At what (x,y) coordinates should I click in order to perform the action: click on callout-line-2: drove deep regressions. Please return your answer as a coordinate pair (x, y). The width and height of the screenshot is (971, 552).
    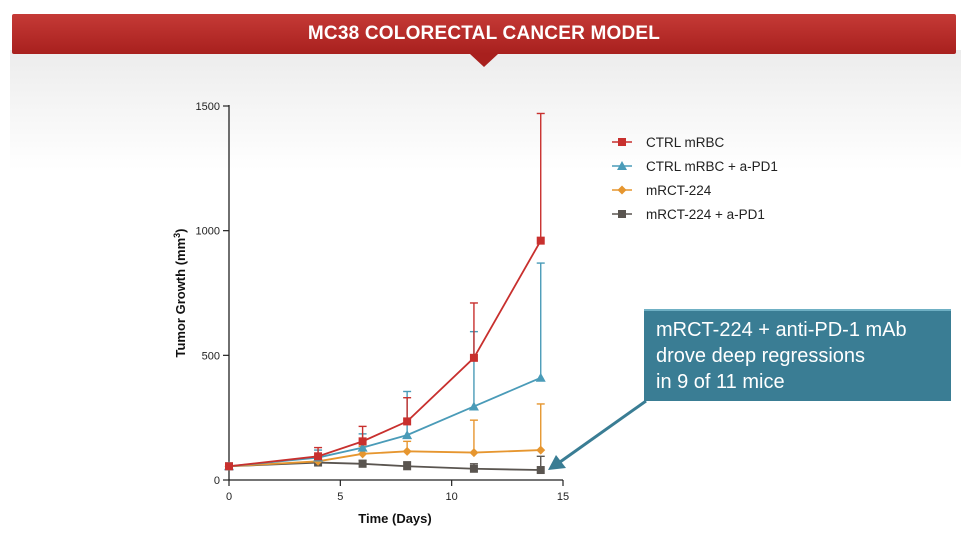
    Looking at the image, I should click on (761, 356).